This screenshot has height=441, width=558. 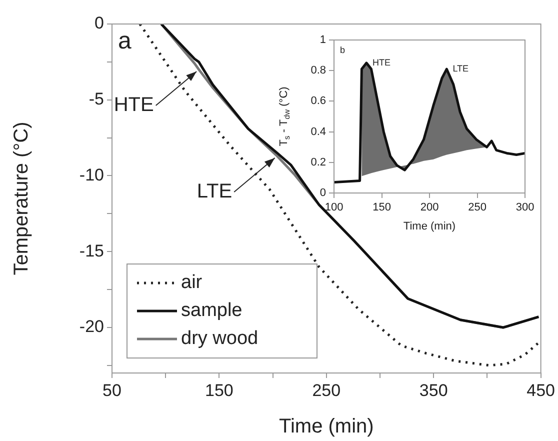 I want to click on y-tick-label: 1, so click(x=323, y=40).